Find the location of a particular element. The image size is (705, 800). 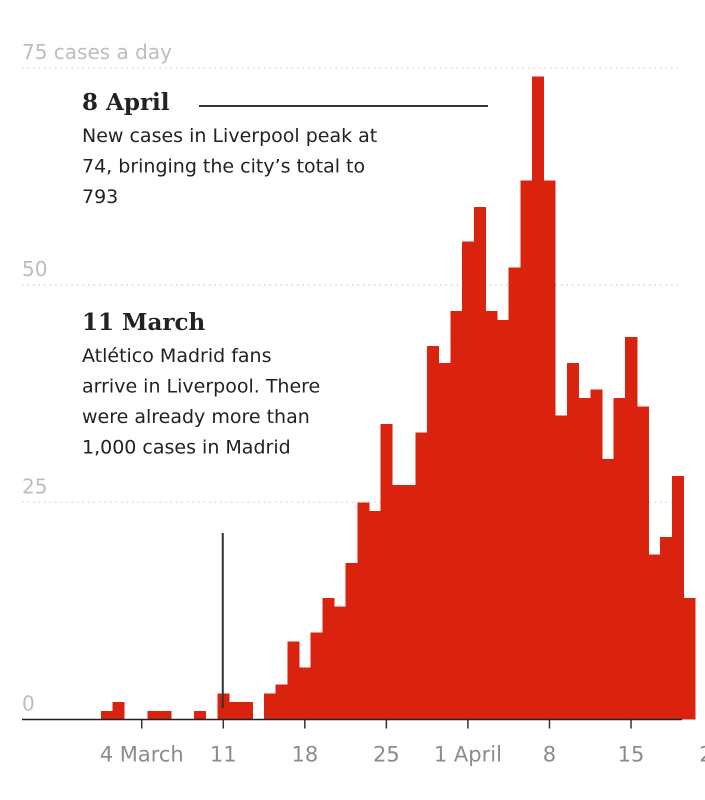

x-tick-label: 1 April is located at coordinates (468, 755).